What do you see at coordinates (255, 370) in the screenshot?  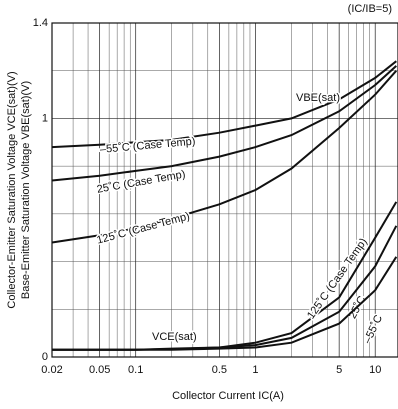 I see `x-tick-label: 1` at bounding box center [255, 370].